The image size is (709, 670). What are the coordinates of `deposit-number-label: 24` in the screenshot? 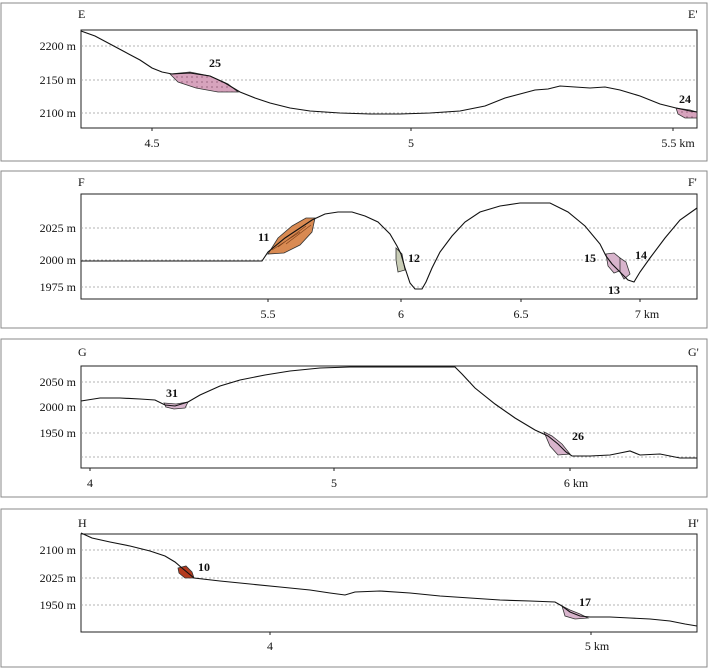 It's located at (685, 99).